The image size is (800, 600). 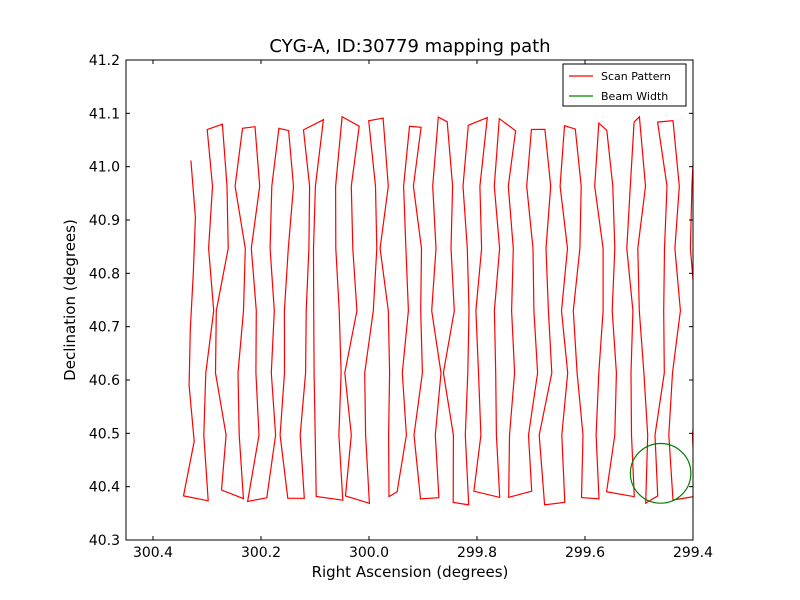 I want to click on x-tick-label: 299.8, so click(x=477, y=553).